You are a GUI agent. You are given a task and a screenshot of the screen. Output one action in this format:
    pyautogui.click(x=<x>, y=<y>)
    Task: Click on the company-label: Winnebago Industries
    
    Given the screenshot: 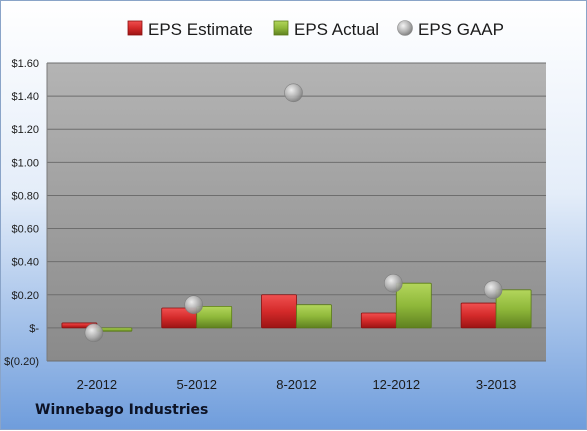 What is the action you would take?
    pyautogui.click(x=122, y=410)
    